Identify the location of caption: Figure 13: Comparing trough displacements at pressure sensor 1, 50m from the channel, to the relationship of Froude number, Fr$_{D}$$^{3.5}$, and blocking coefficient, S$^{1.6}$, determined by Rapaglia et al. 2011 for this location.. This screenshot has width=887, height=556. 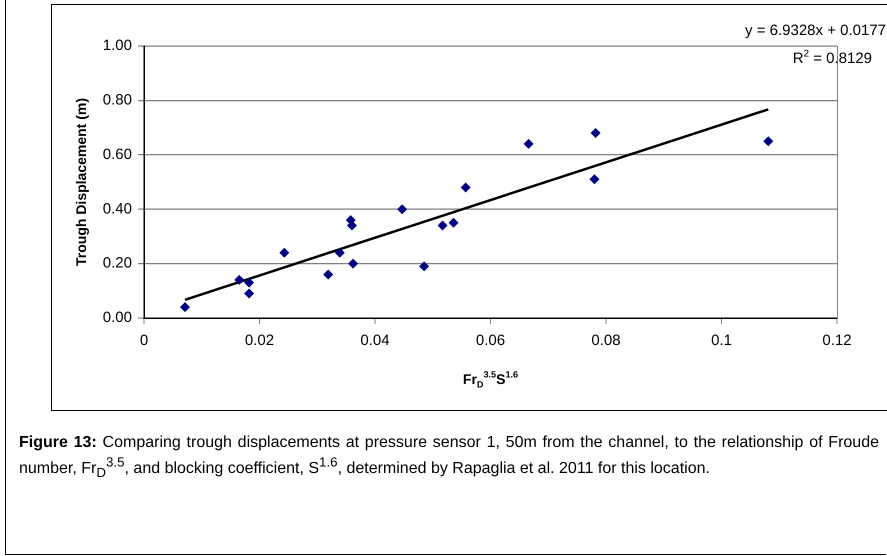
(449, 457).